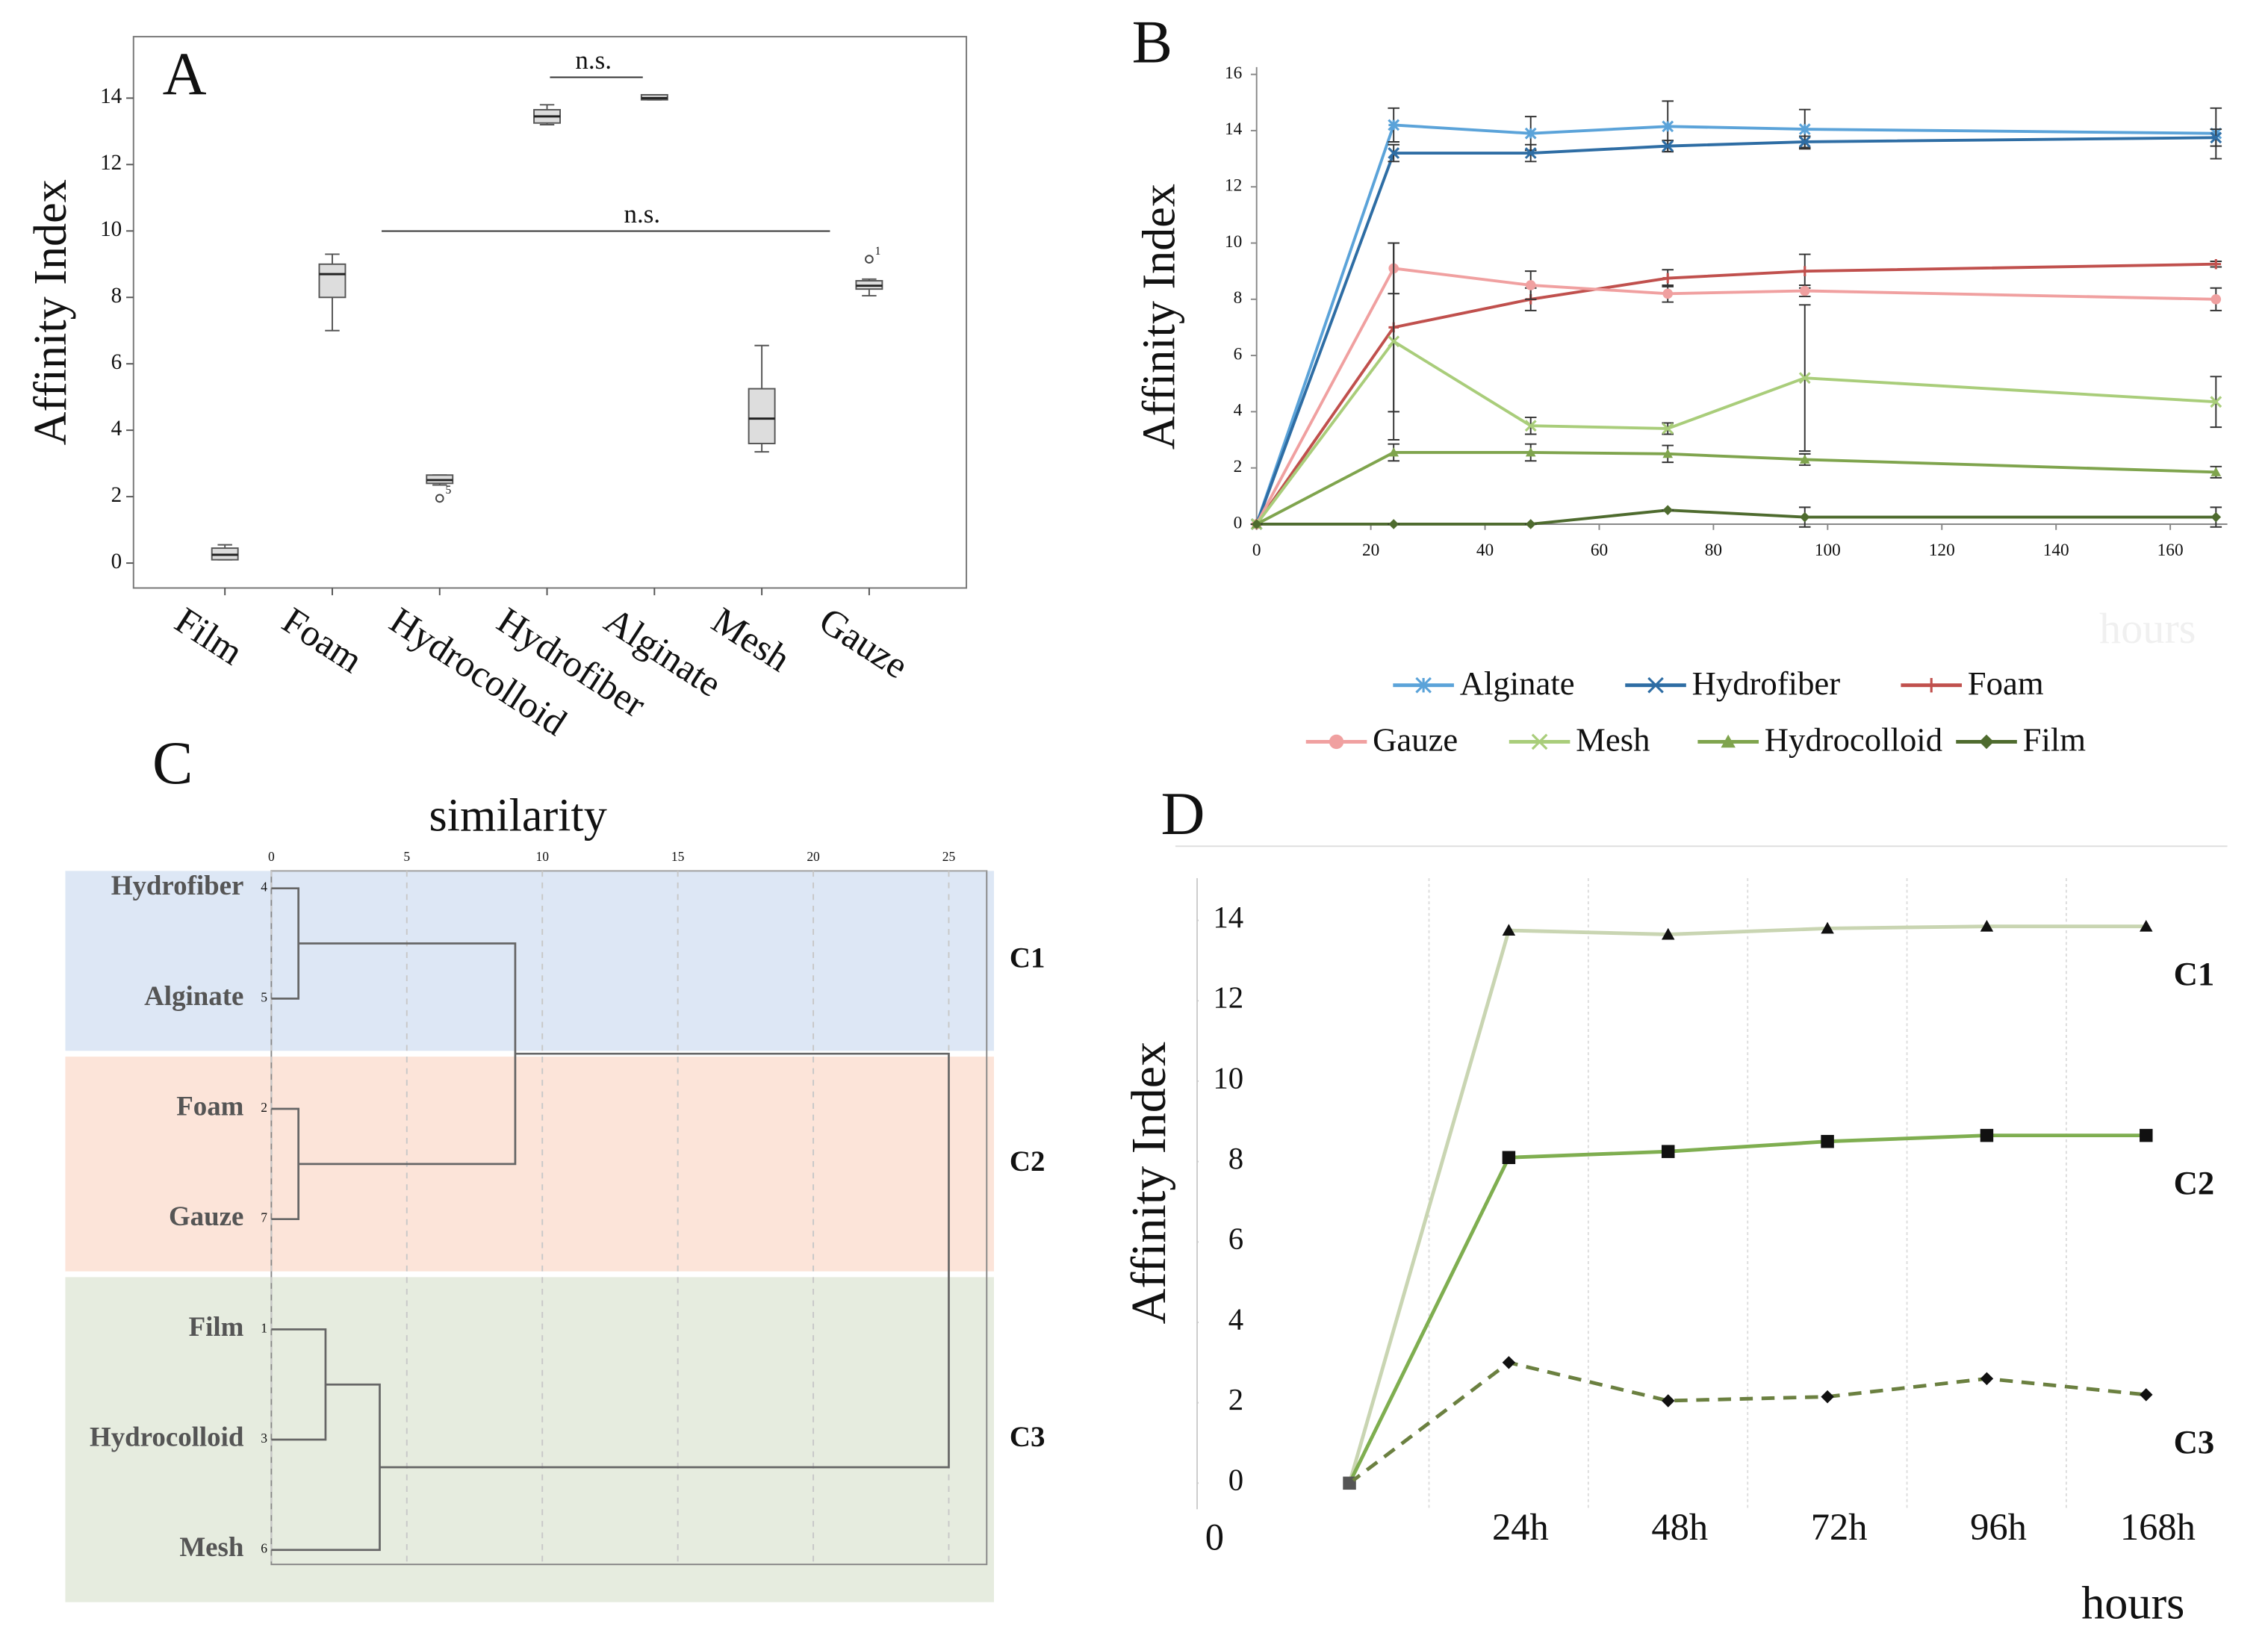  Describe the element at coordinates (264, 888) in the screenshot. I see `leaf-id: 4` at that location.